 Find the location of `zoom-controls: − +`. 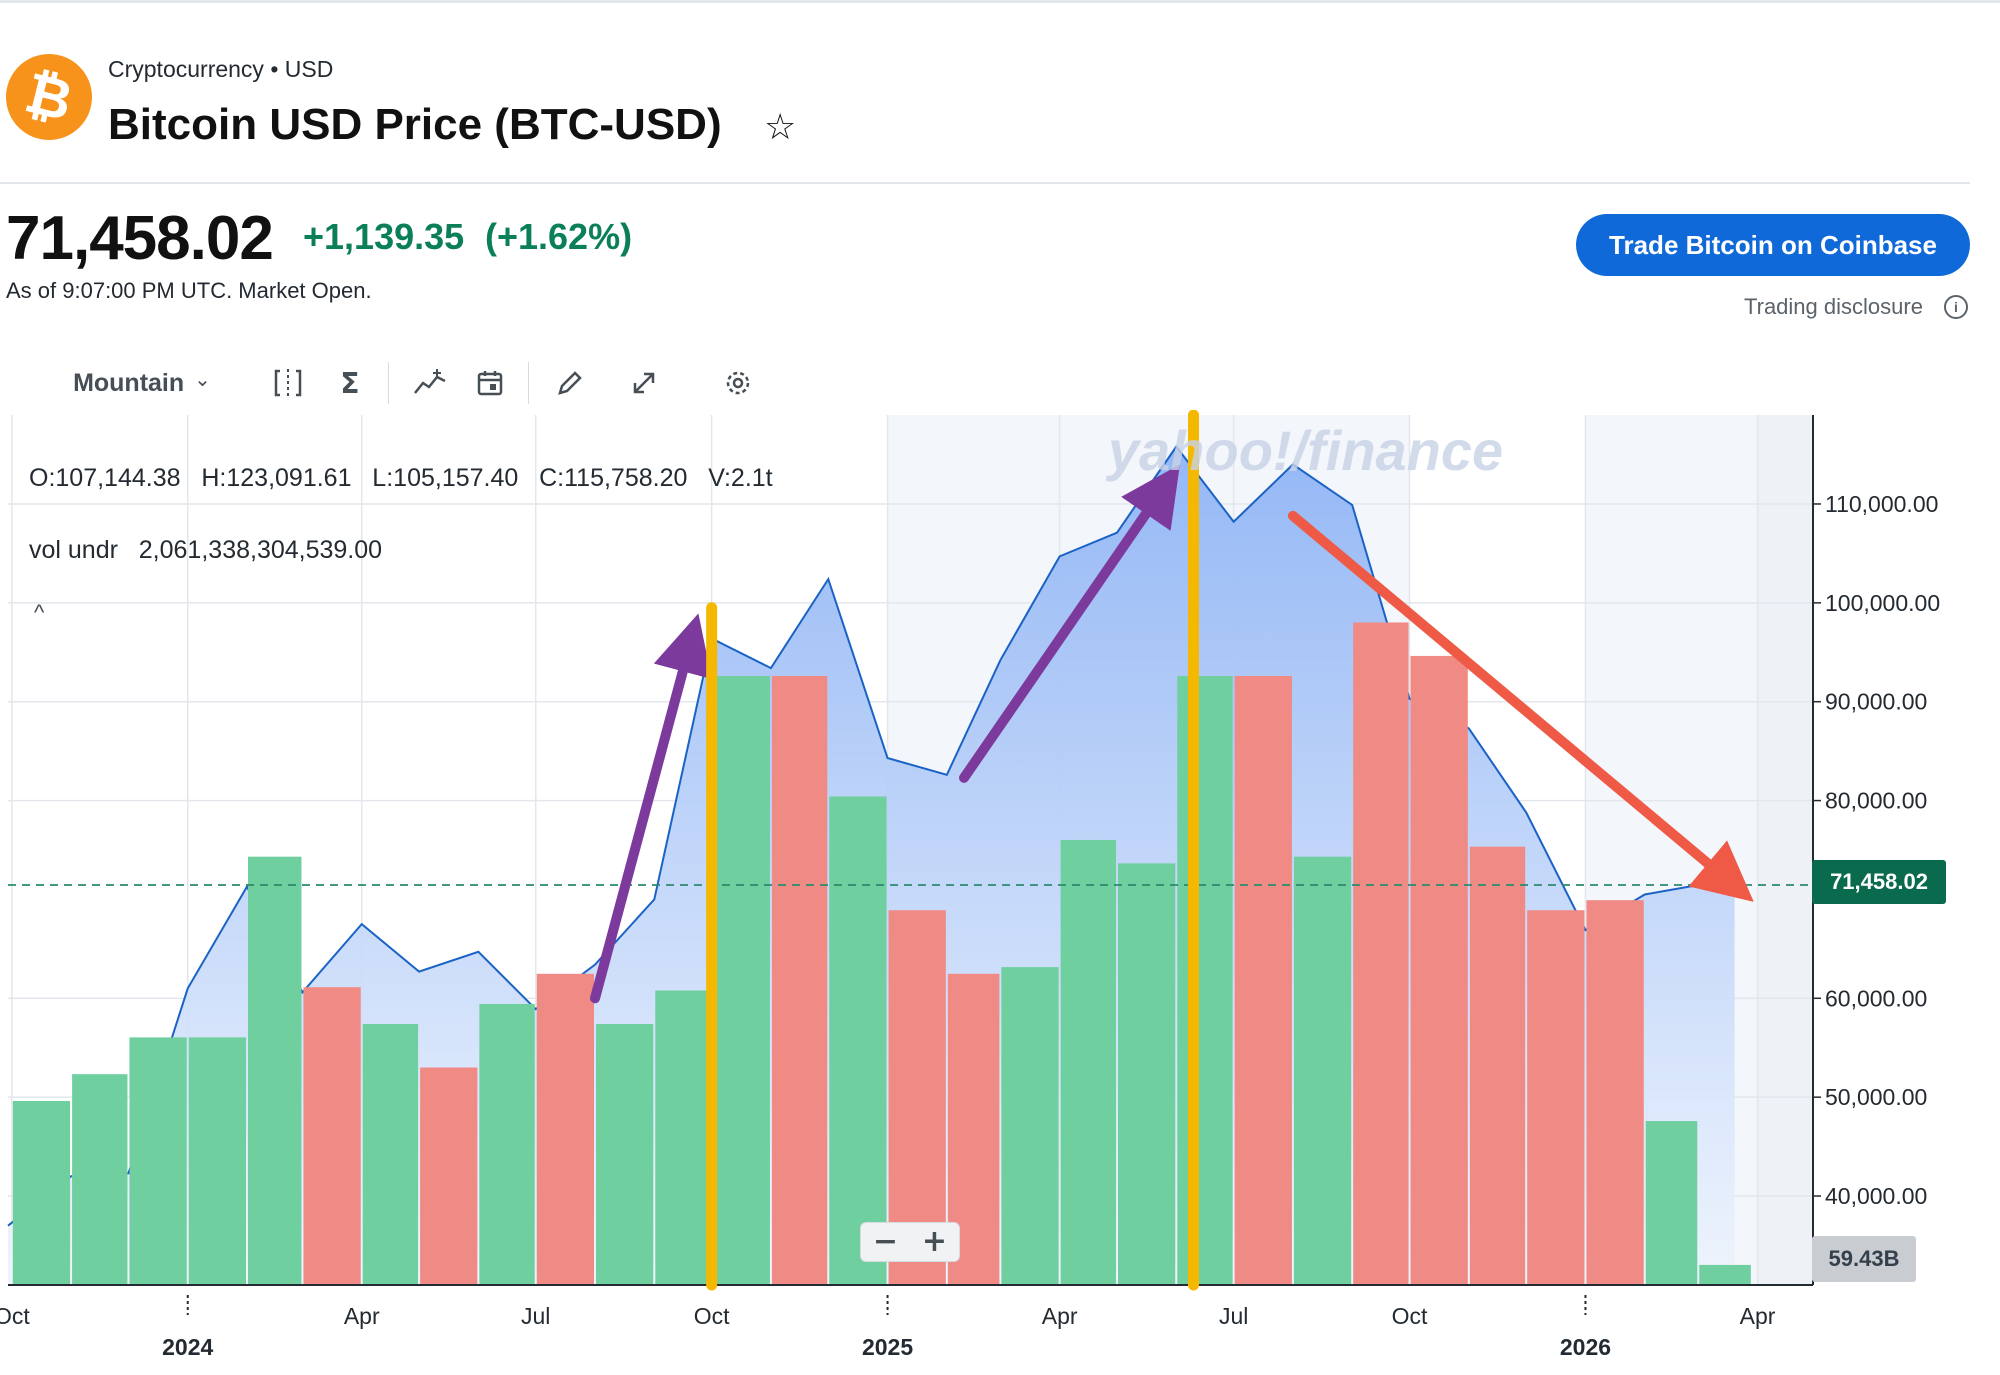

zoom-controls: − + is located at coordinates (910, 1242).